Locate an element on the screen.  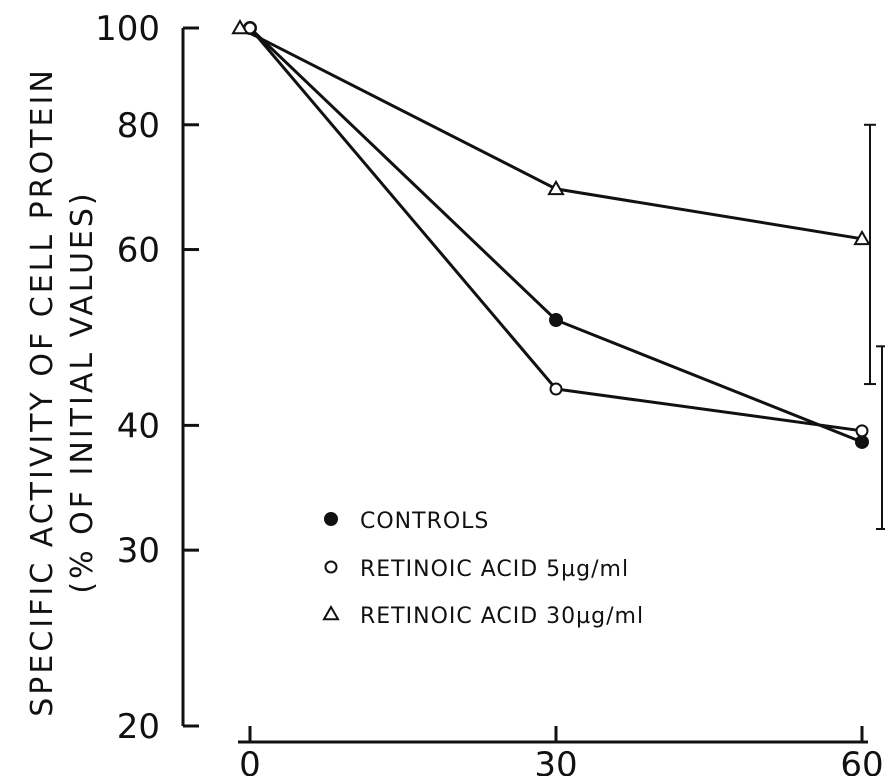
y-axis-title-line2: (% OF INITIAL VALUES) is located at coordinates (82, 391).